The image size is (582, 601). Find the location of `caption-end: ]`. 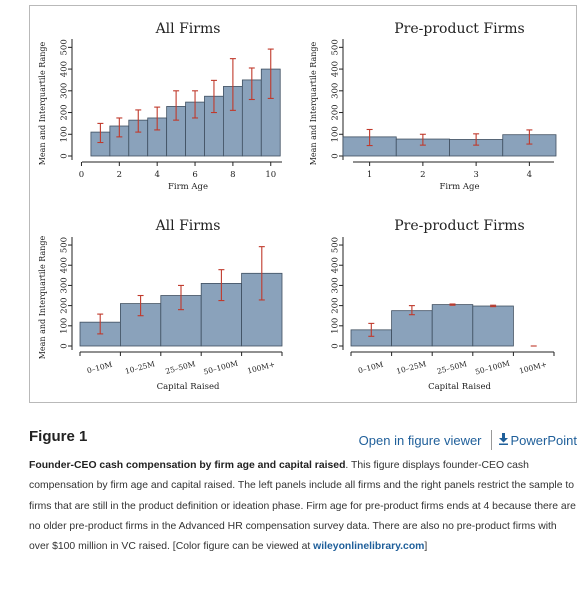

caption-end: ] is located at coordinates (426, 547).